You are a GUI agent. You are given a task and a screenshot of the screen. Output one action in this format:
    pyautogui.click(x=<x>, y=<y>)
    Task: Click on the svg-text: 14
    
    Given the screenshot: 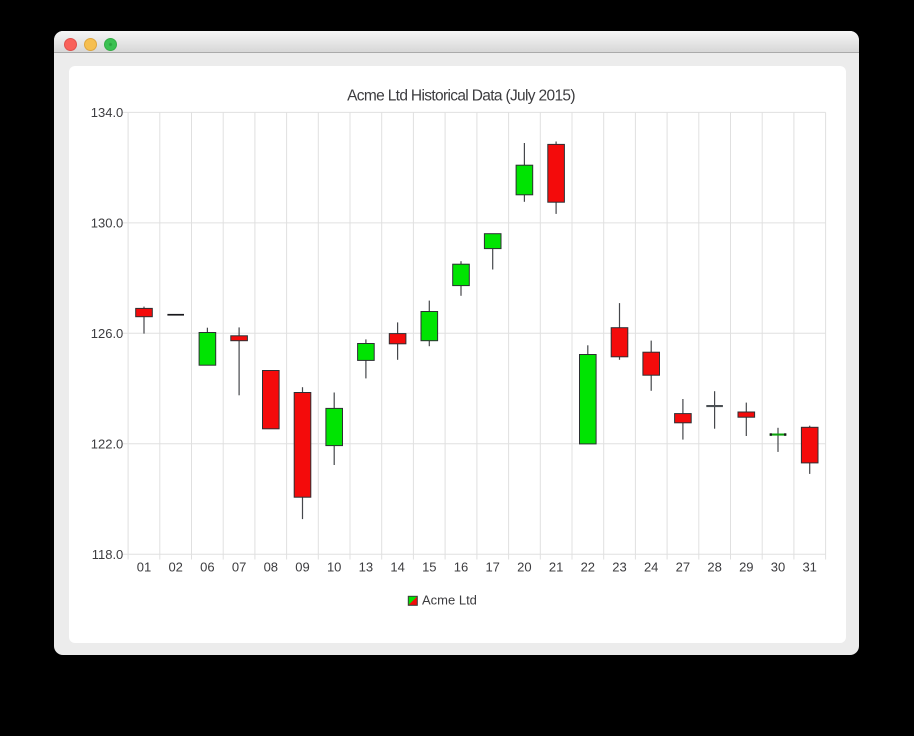 What is the action you would take?
    pyautogui.click(x=397, y=566)
    